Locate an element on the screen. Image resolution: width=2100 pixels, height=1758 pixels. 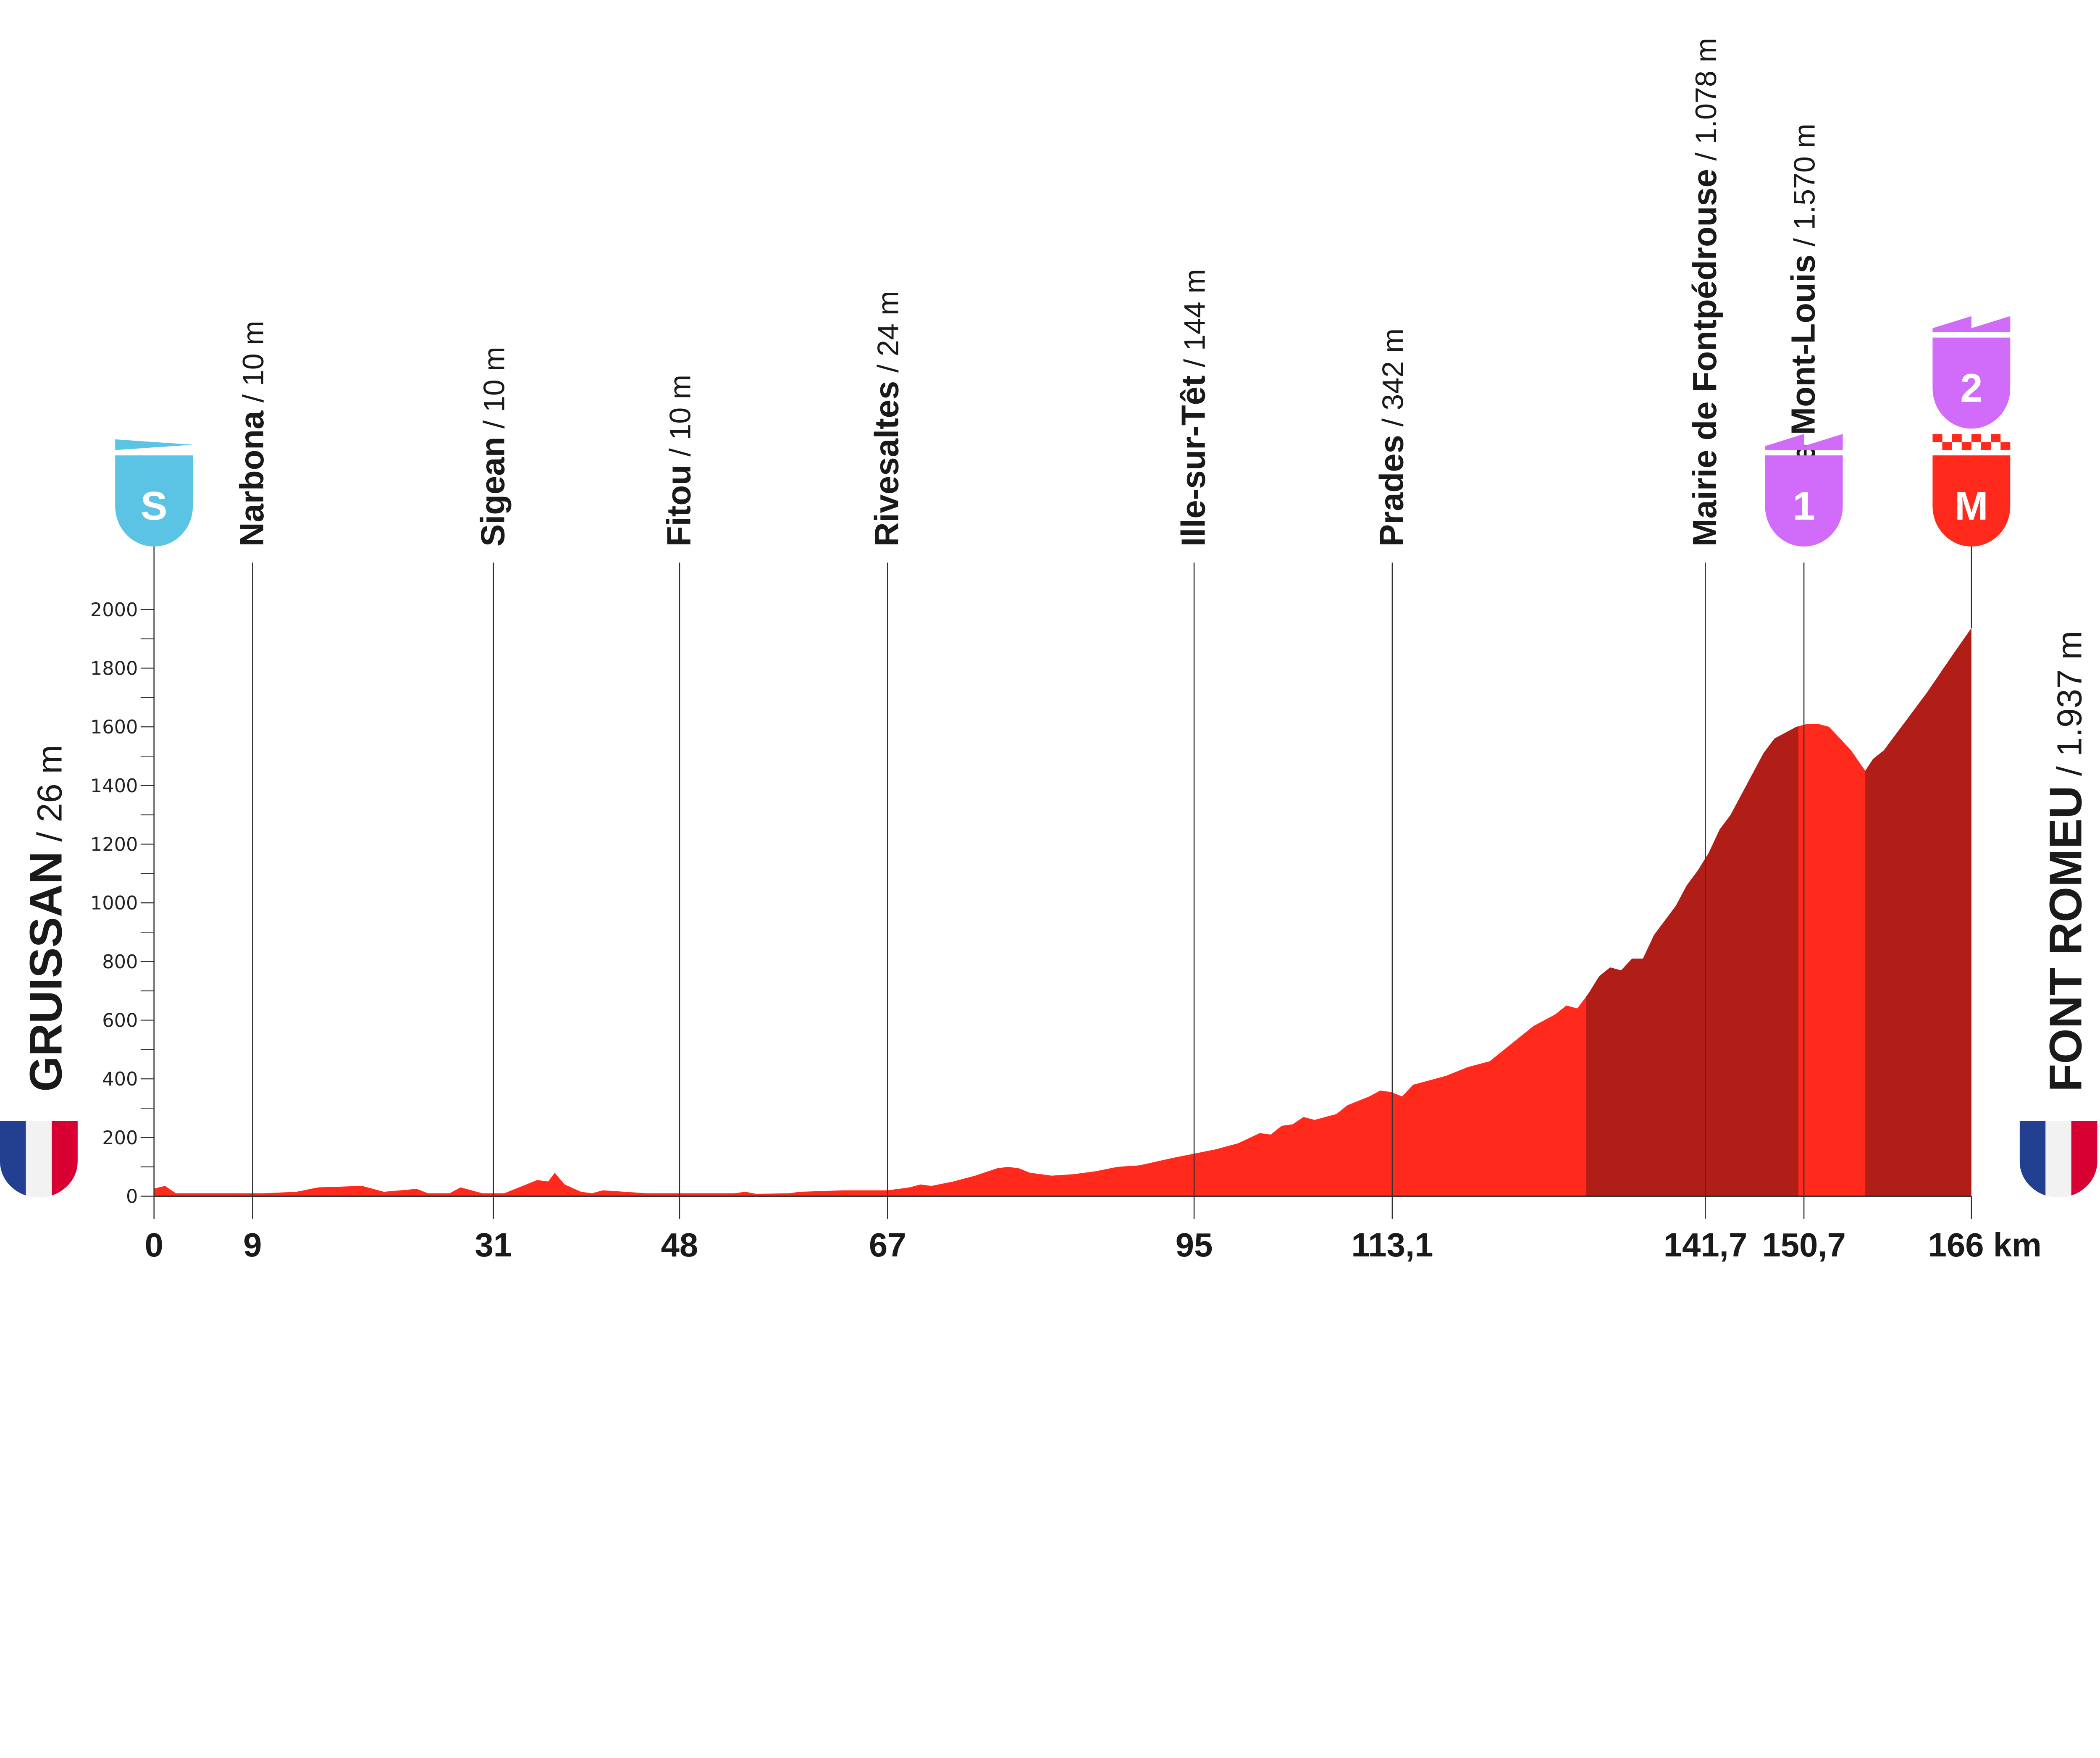
finish-town-label-altitude: / 1.937 m is located at coordinates (2069, 709).